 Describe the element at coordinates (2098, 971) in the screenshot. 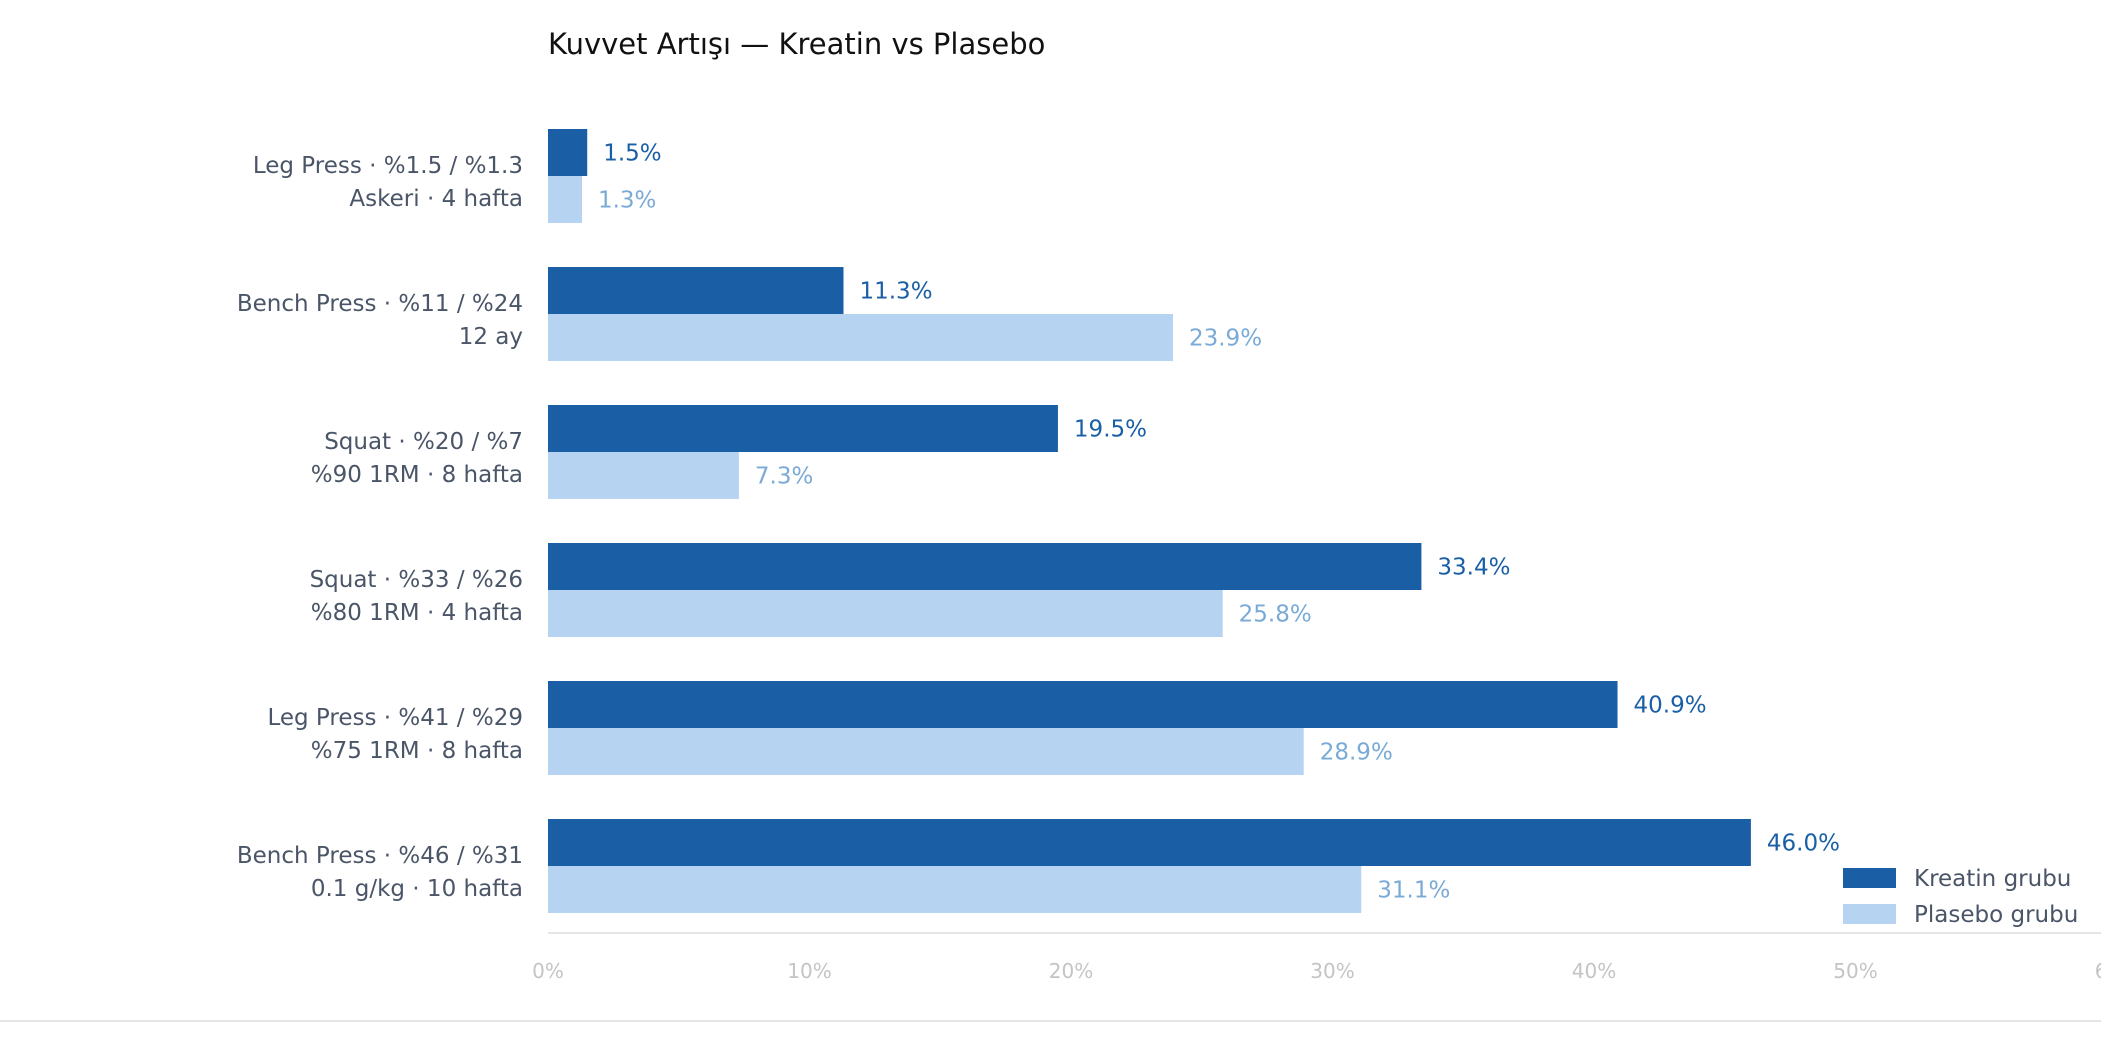

I see `x-tick-label: 60%` at that location.